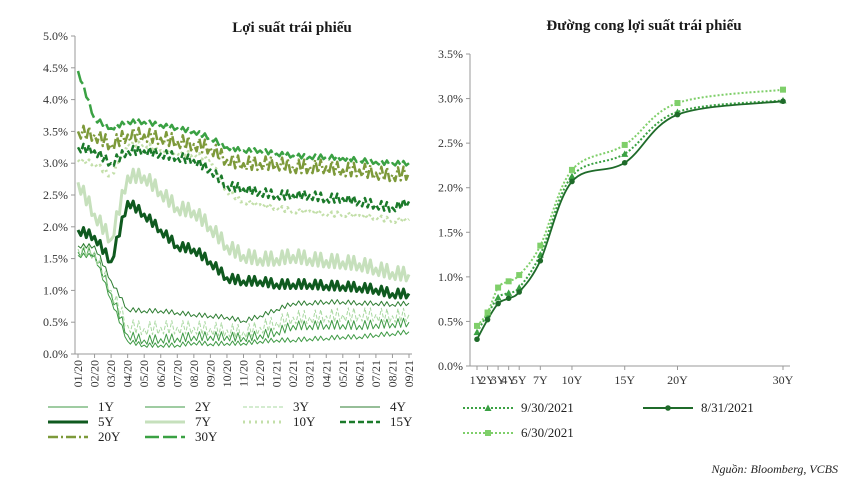 The width and height of the screenshot is (844, 483). I want to click on chart1-y-tick-label: 5.0%, so click(55, 36).